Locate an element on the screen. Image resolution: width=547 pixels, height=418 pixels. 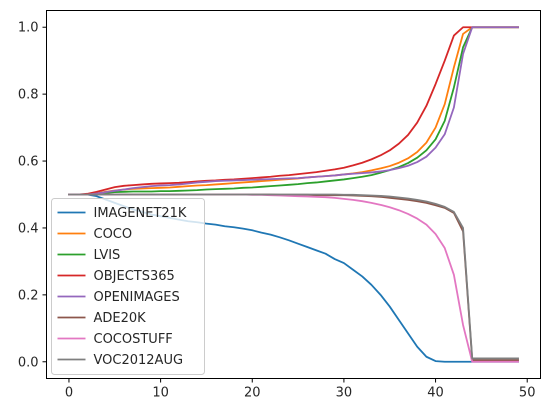
legend-label-cocostuff: COCOSTUFF is located at coordinates (133, 339).